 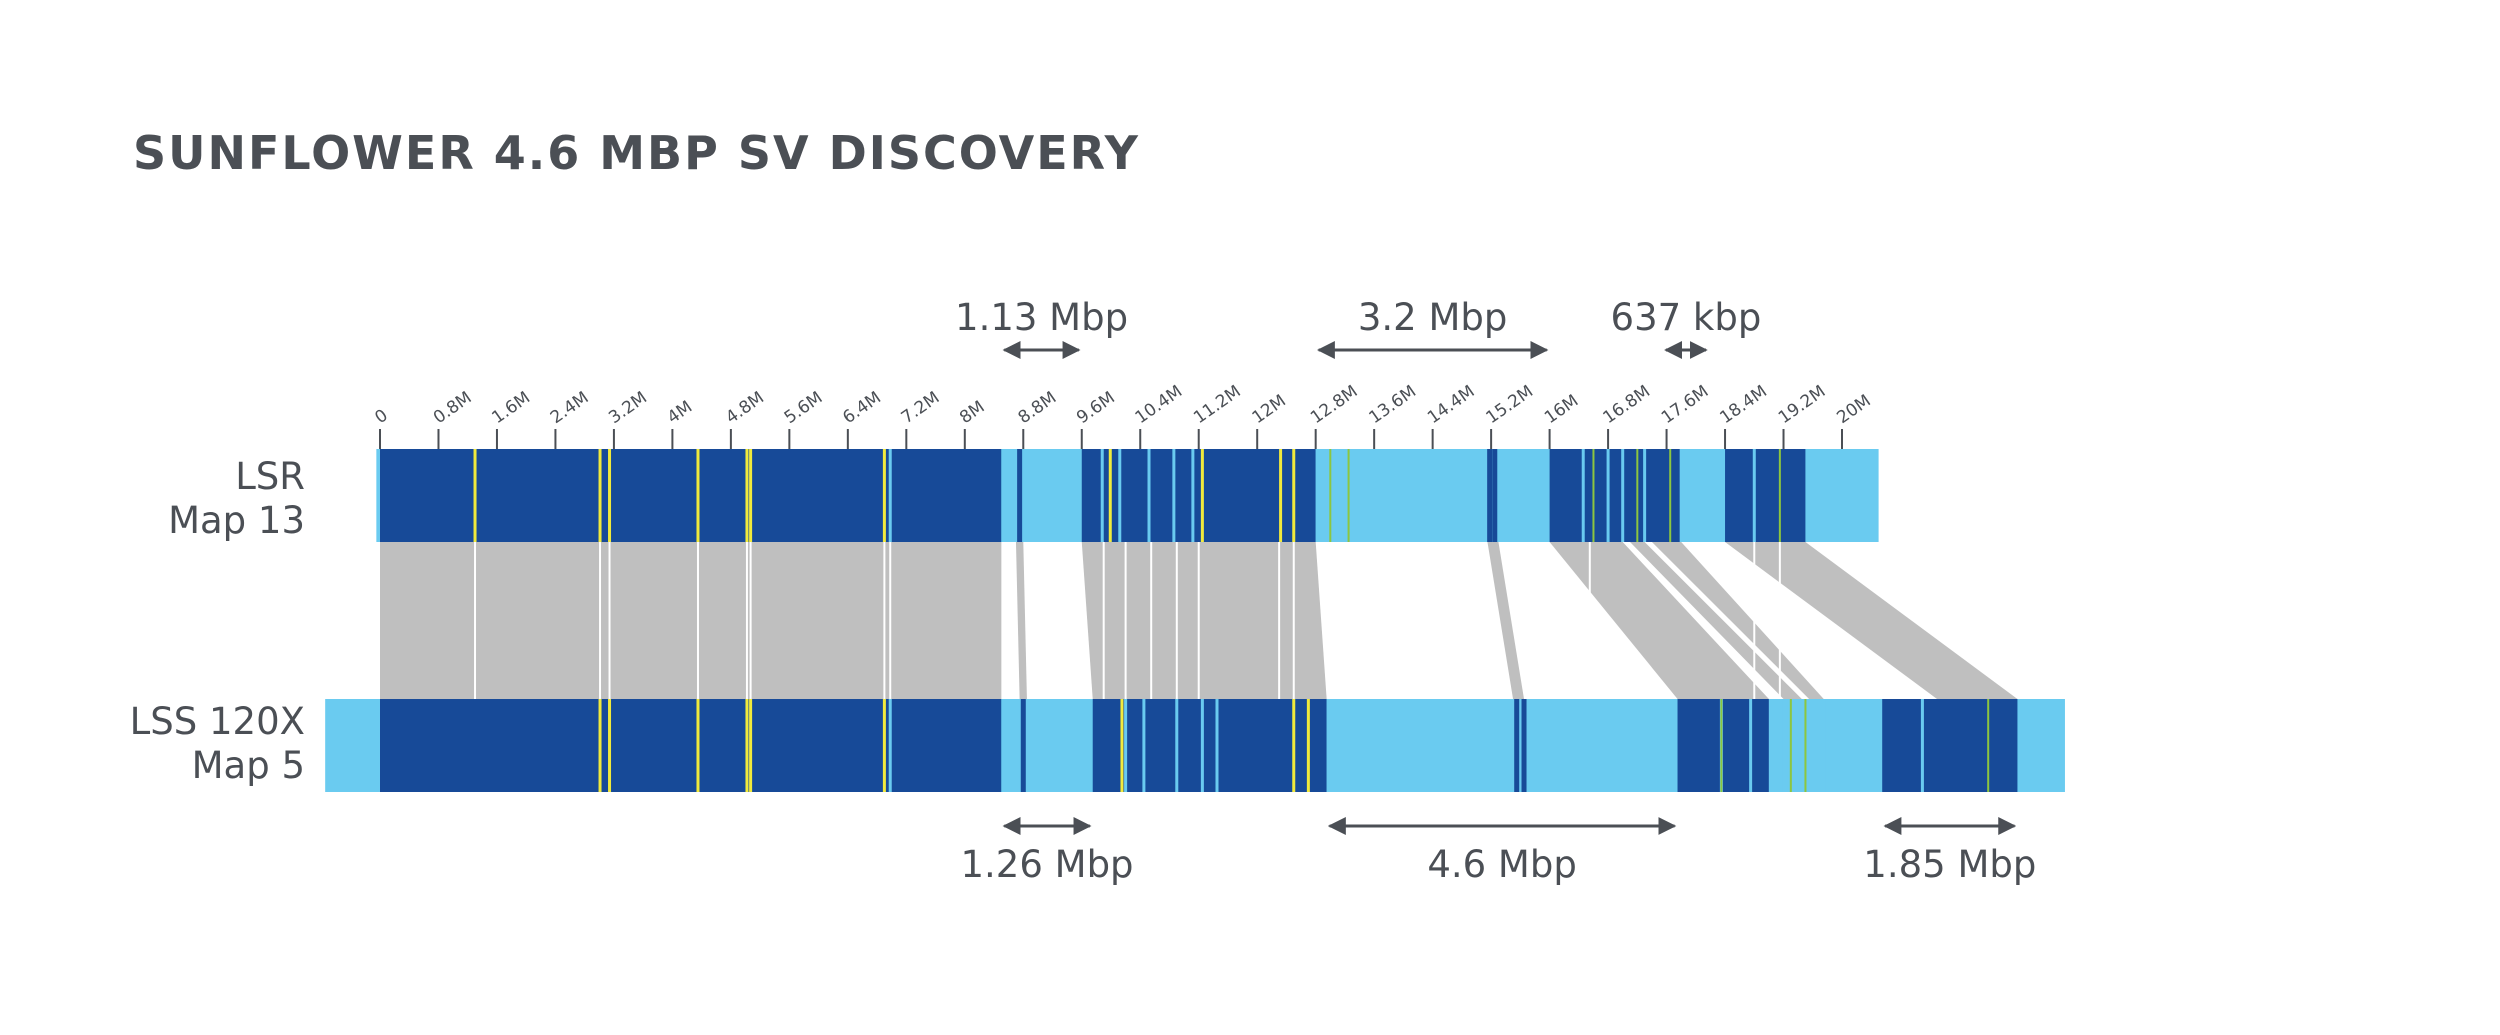 What do you see at coordinates (1685, 405) in the screenshot?
I see `axis-tick-label: 17.6M` at bounding box center [1685, 405].